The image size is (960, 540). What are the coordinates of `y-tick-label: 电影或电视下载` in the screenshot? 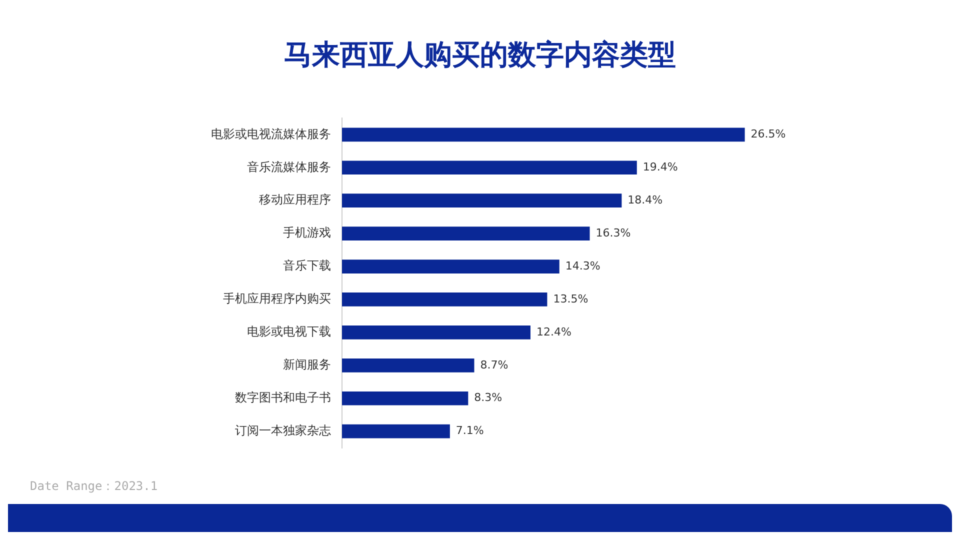 It's located at (289, 331).